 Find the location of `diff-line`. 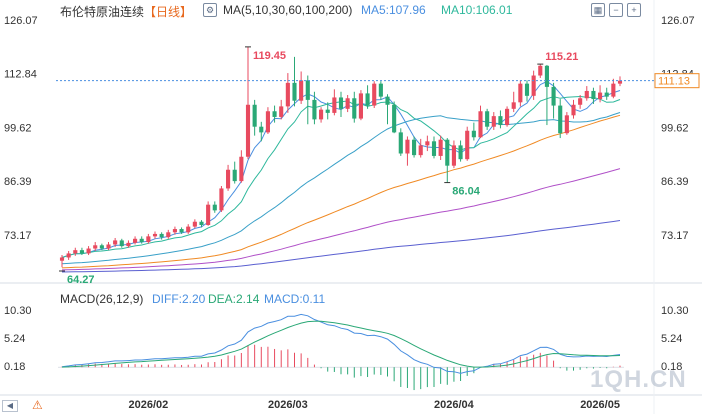

diff-line is located at coordinates (341, 343).